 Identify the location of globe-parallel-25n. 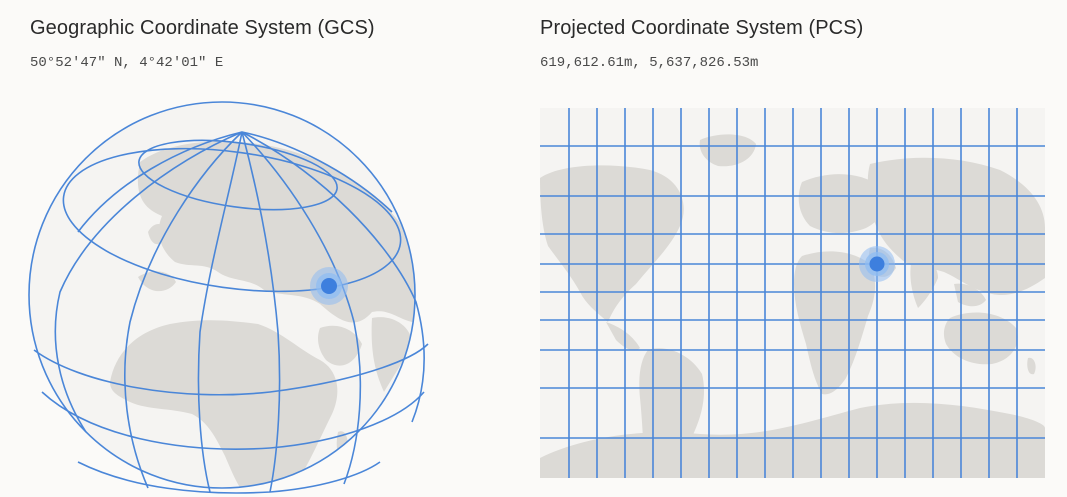
(231, 369).